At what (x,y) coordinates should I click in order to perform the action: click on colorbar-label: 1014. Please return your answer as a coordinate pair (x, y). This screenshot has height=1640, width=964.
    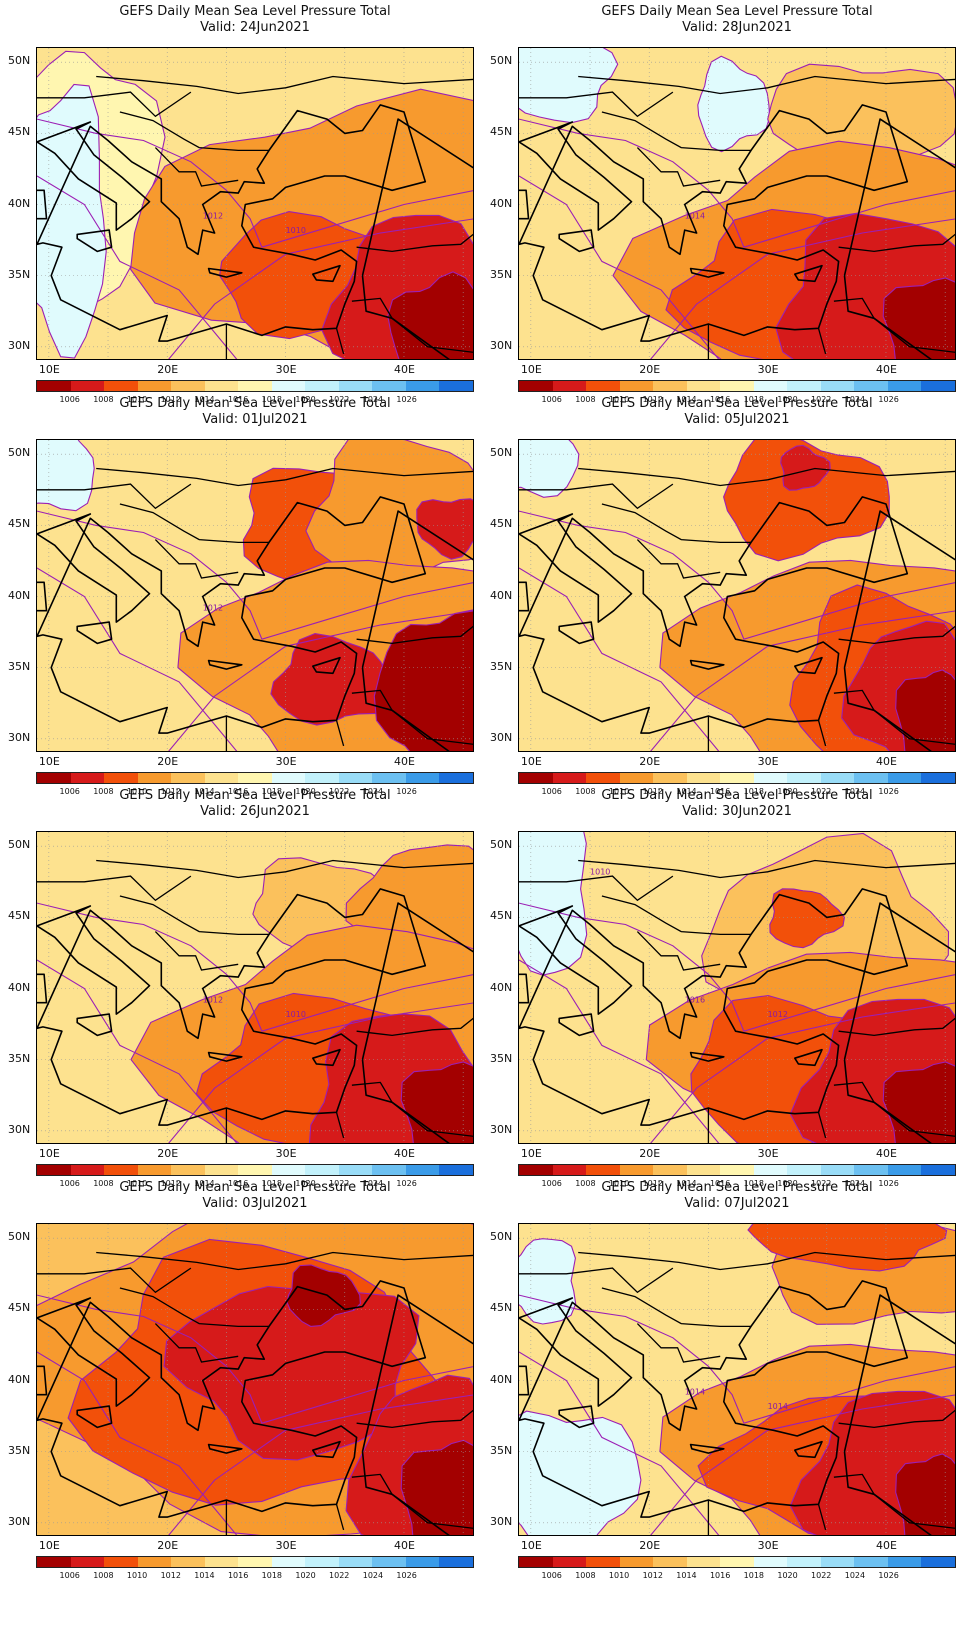
    Looking at the image, I should click on (204, 1575).